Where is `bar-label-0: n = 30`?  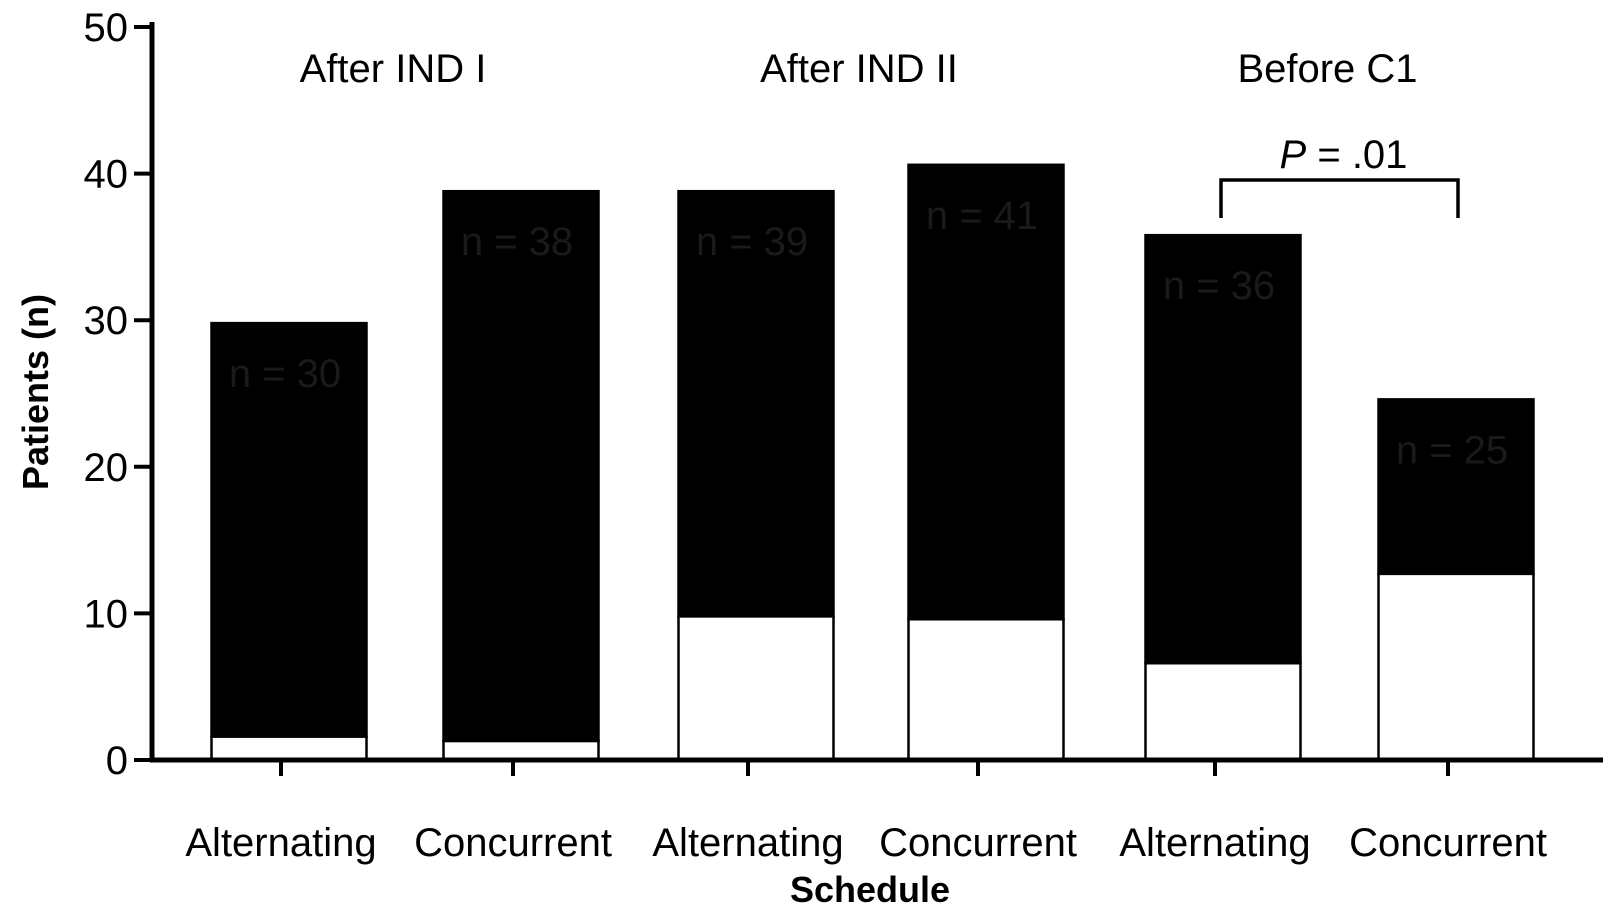 bar-label-0: n = 30 is located at coordinates (285, 374).